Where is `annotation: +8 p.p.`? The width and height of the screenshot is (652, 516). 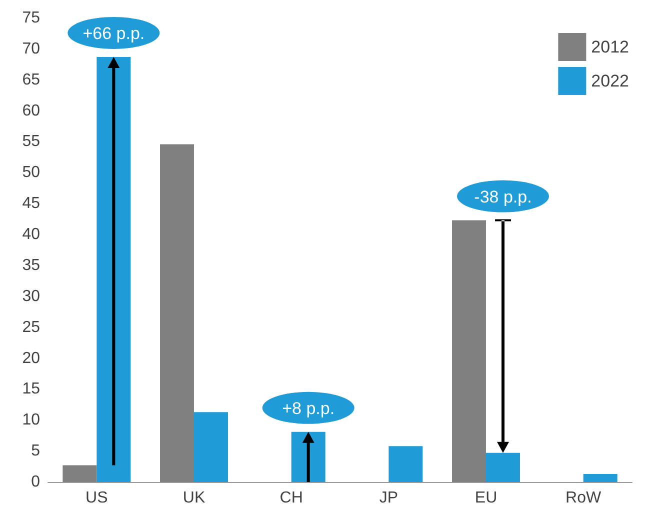
annotation: +8 p.p. is located at coordinates (308, 408).